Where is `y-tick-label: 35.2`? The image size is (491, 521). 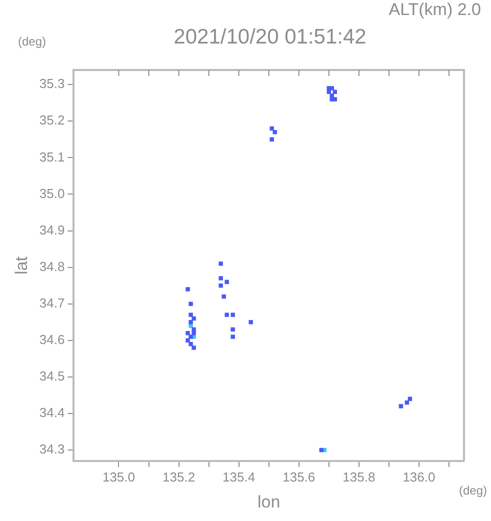 y-tick-label: 35.2 is located at coordinates (52, 120).